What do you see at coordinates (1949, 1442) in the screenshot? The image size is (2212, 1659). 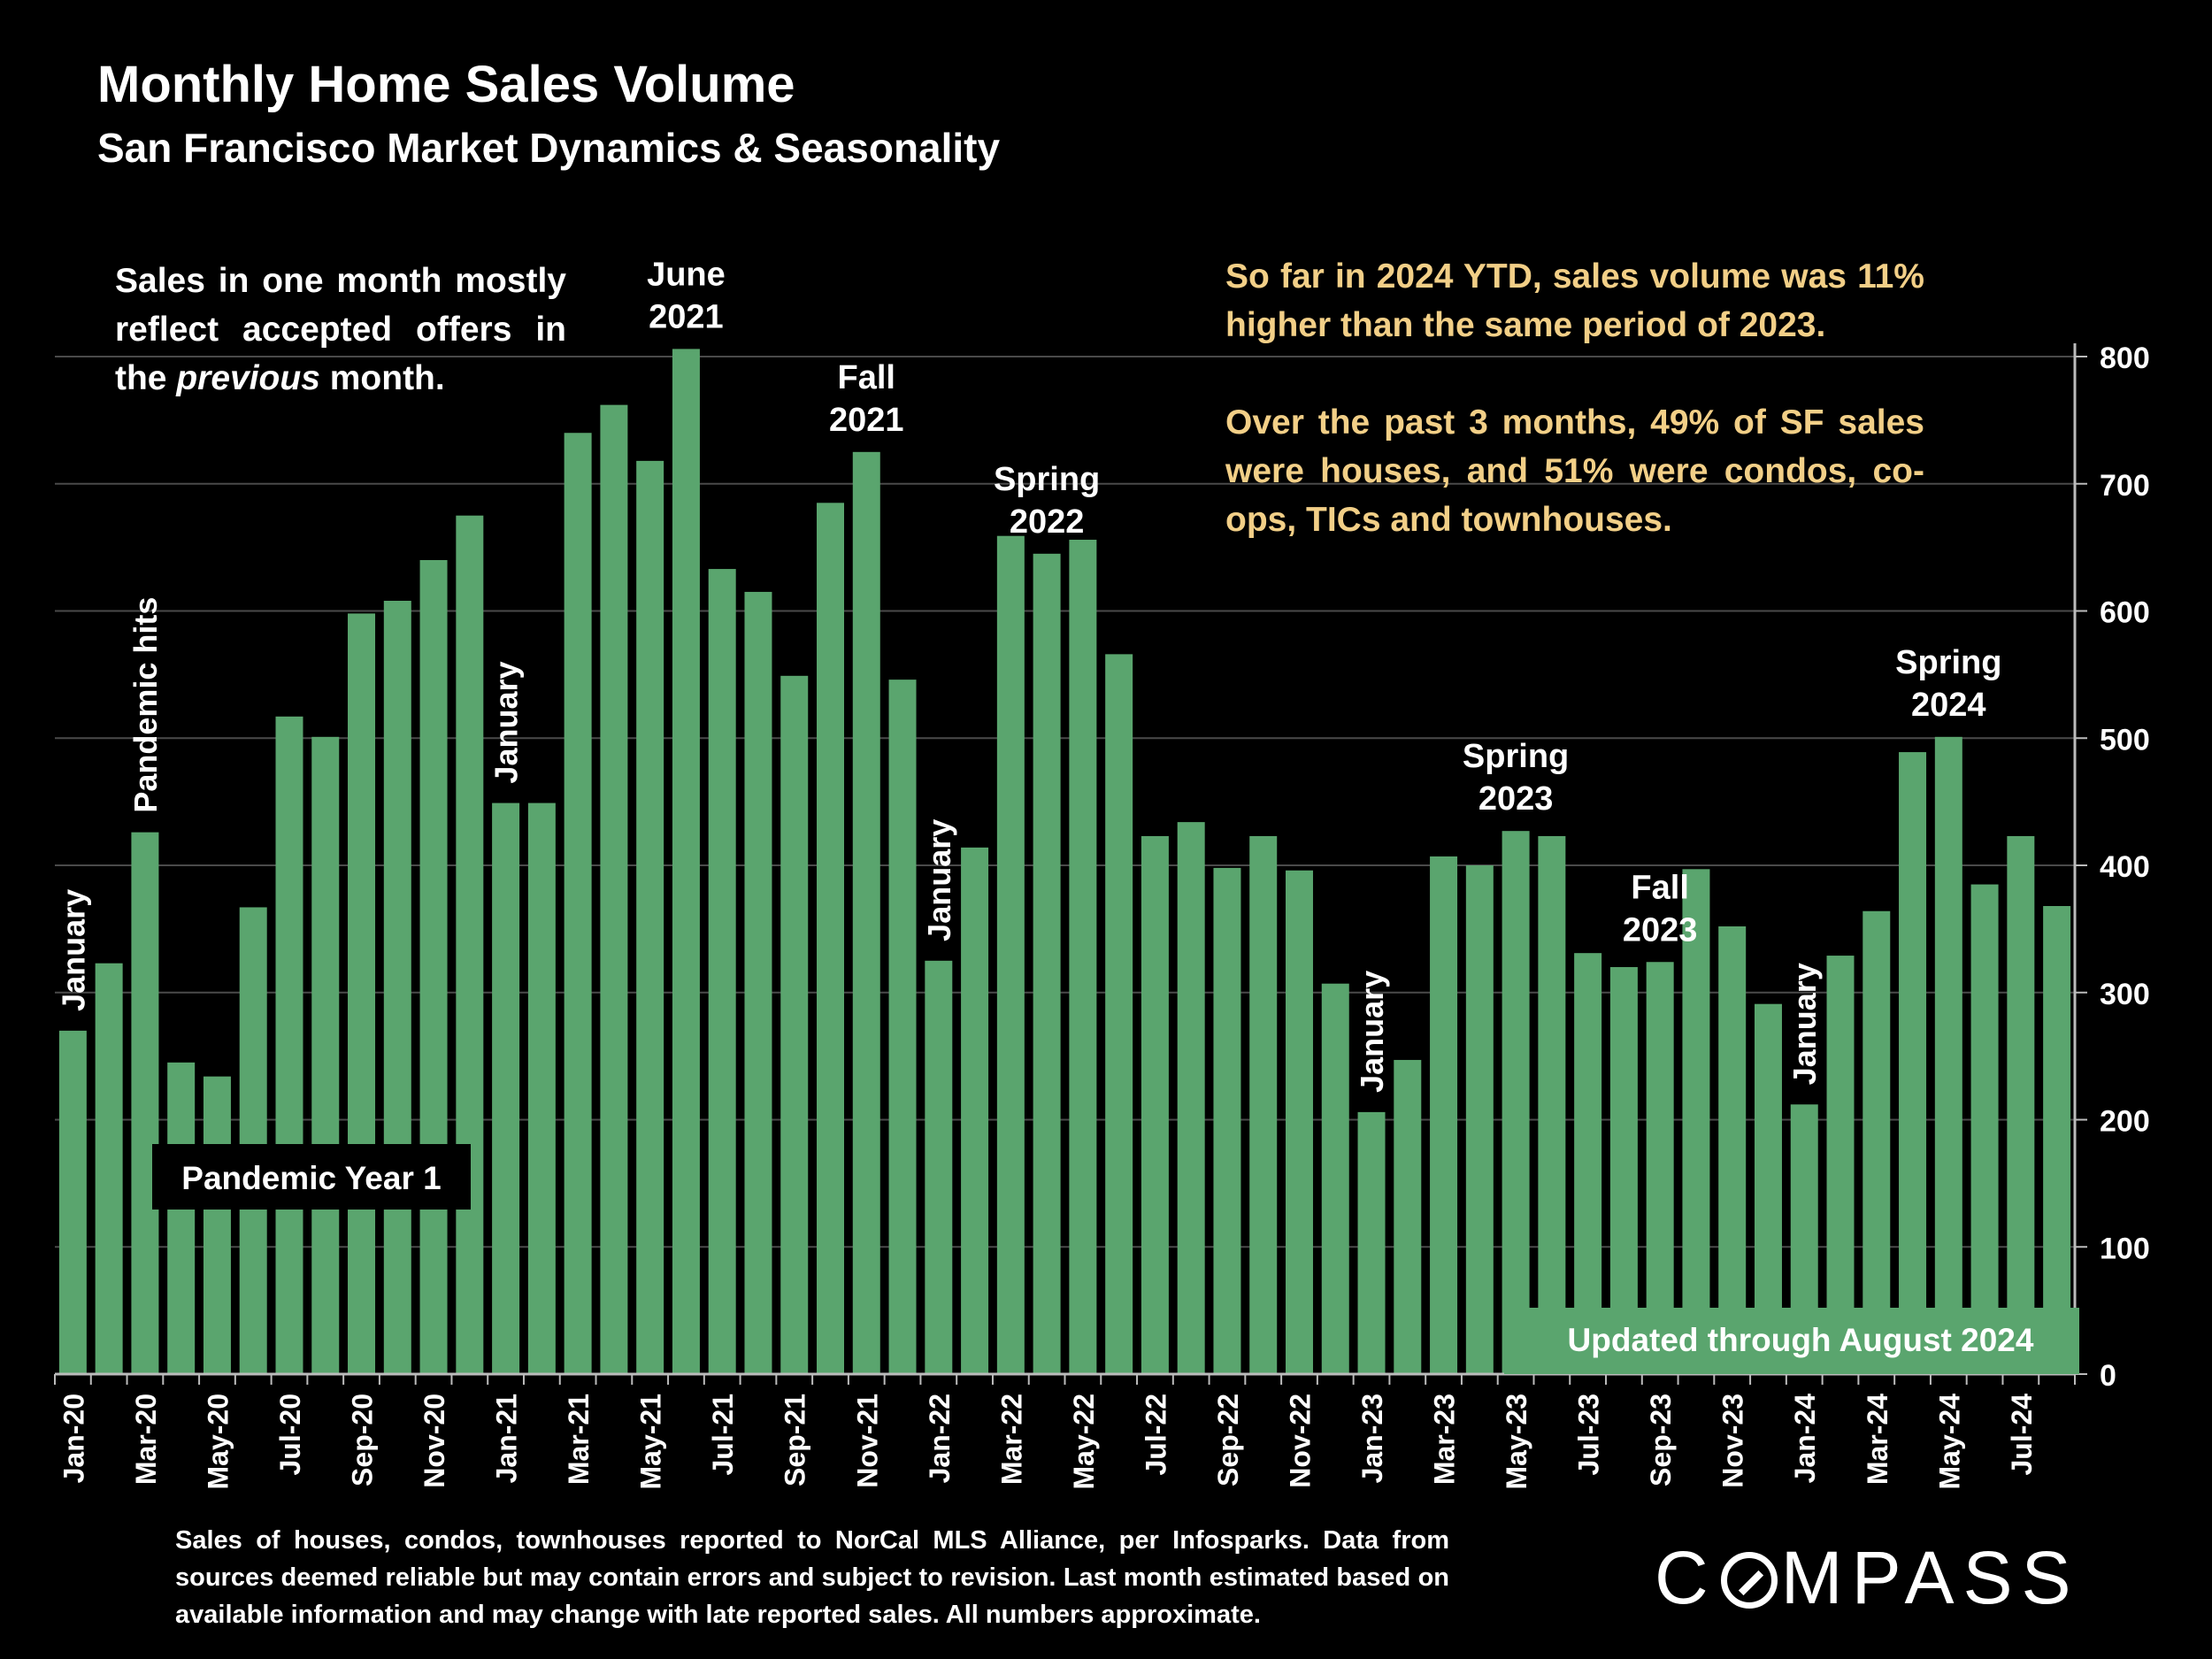 I see `x-tick-label: May-24` at bounding box center [1949, 1442].